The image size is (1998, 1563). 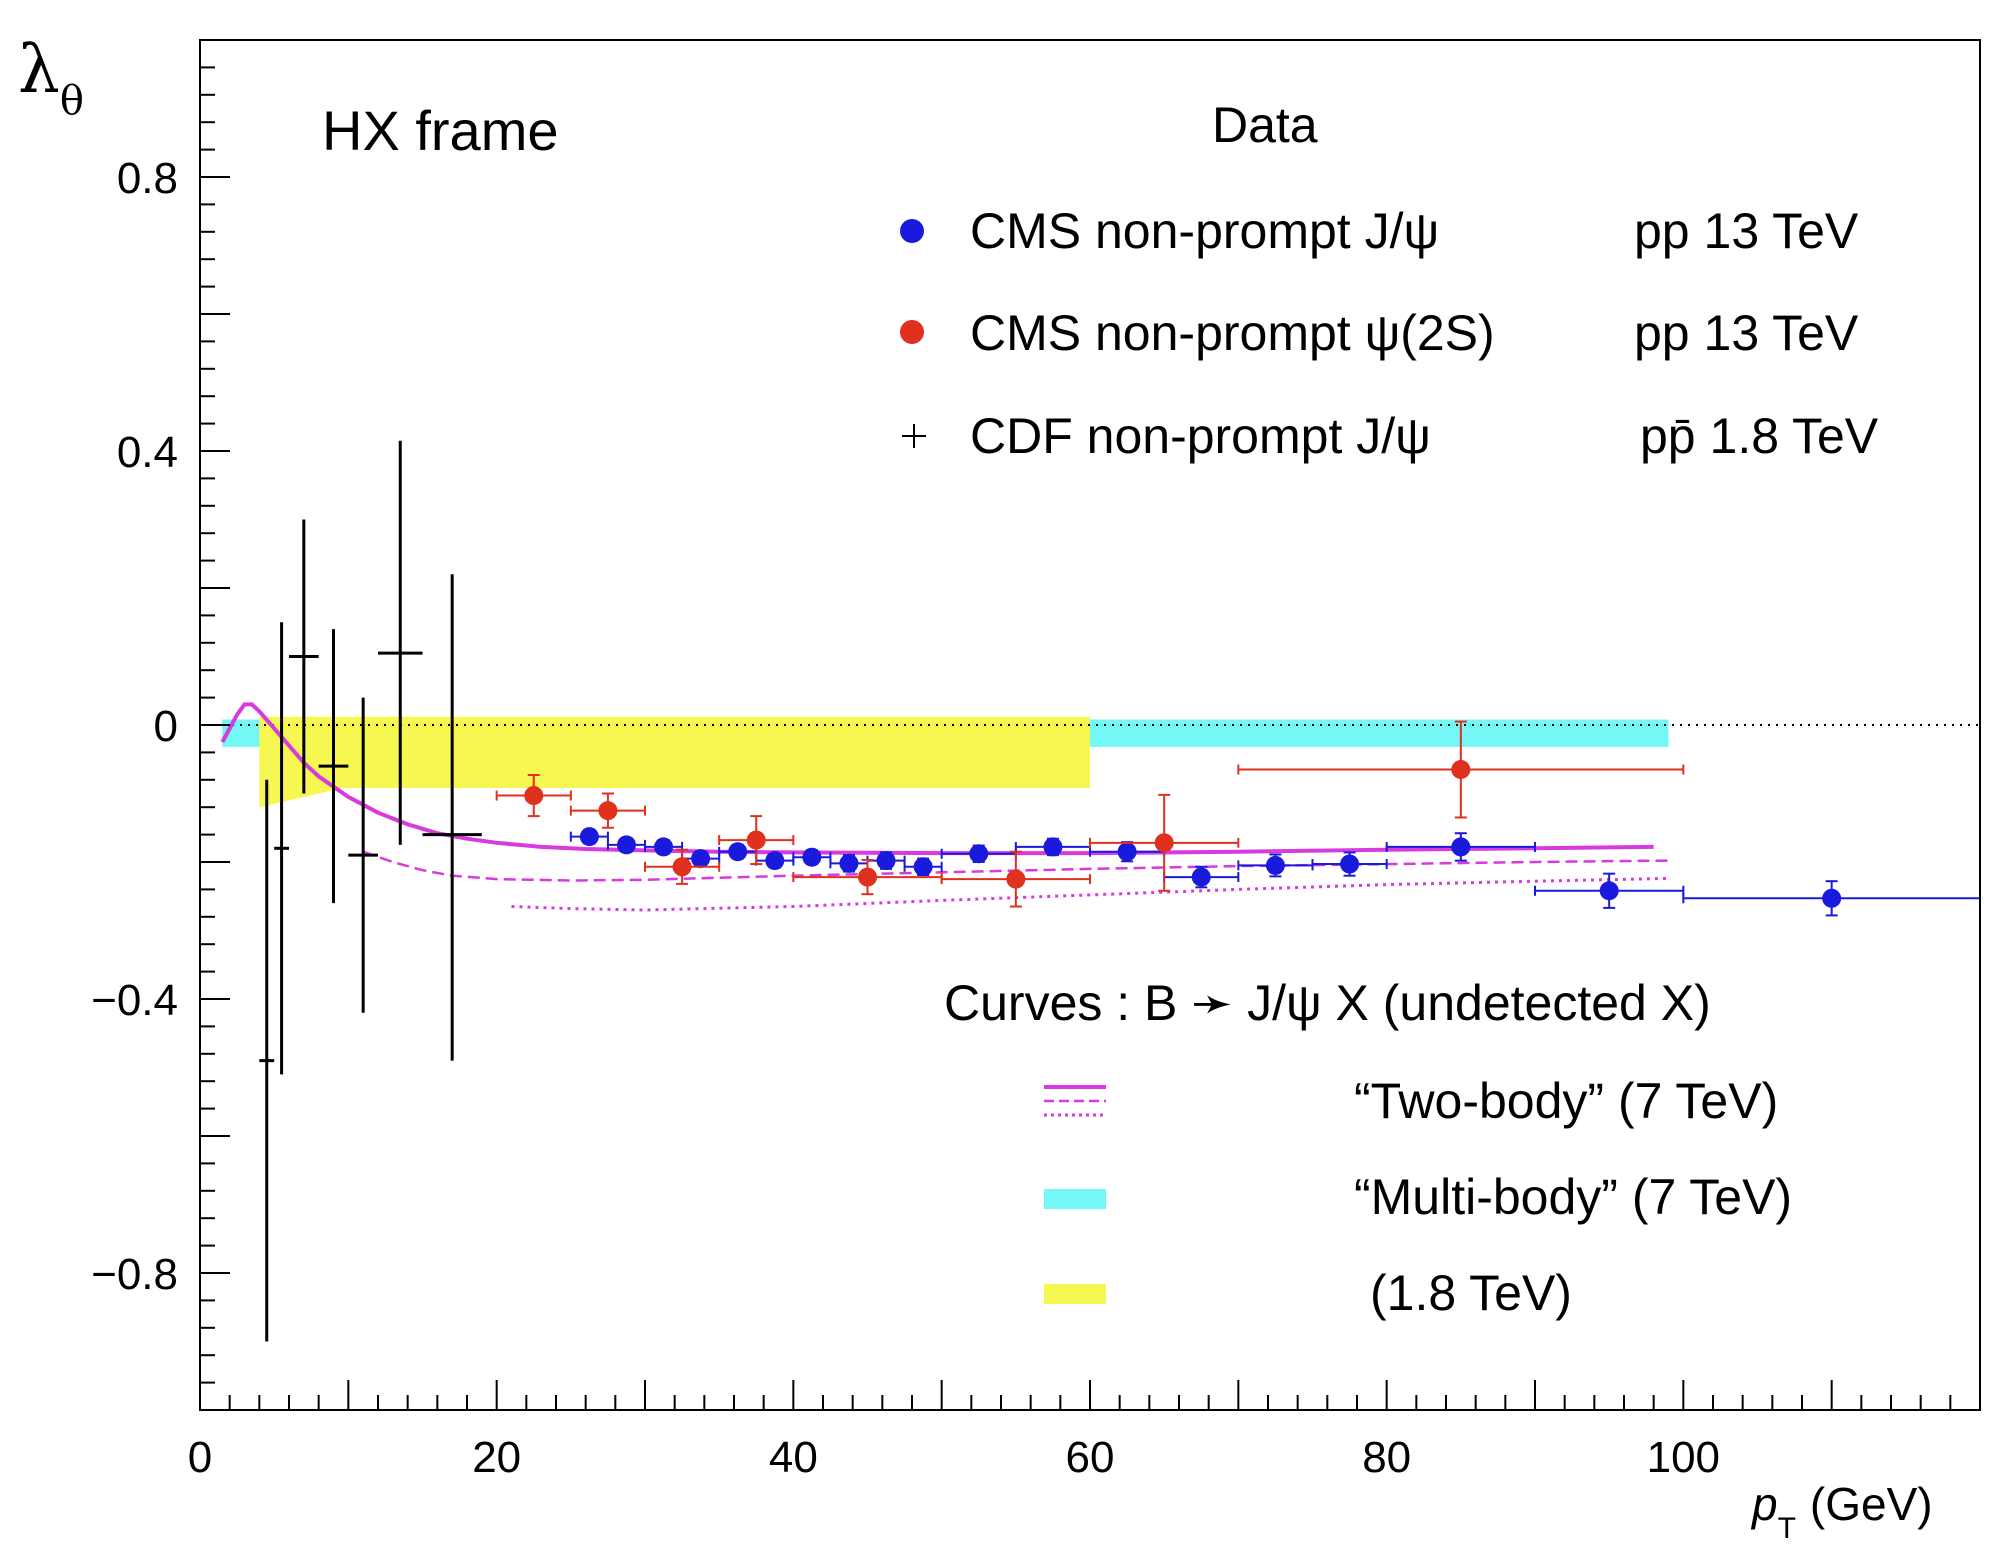 I want to click on legend-label-two-body: “Two-body” (7 TeV), so click(x=1566, y=1101).